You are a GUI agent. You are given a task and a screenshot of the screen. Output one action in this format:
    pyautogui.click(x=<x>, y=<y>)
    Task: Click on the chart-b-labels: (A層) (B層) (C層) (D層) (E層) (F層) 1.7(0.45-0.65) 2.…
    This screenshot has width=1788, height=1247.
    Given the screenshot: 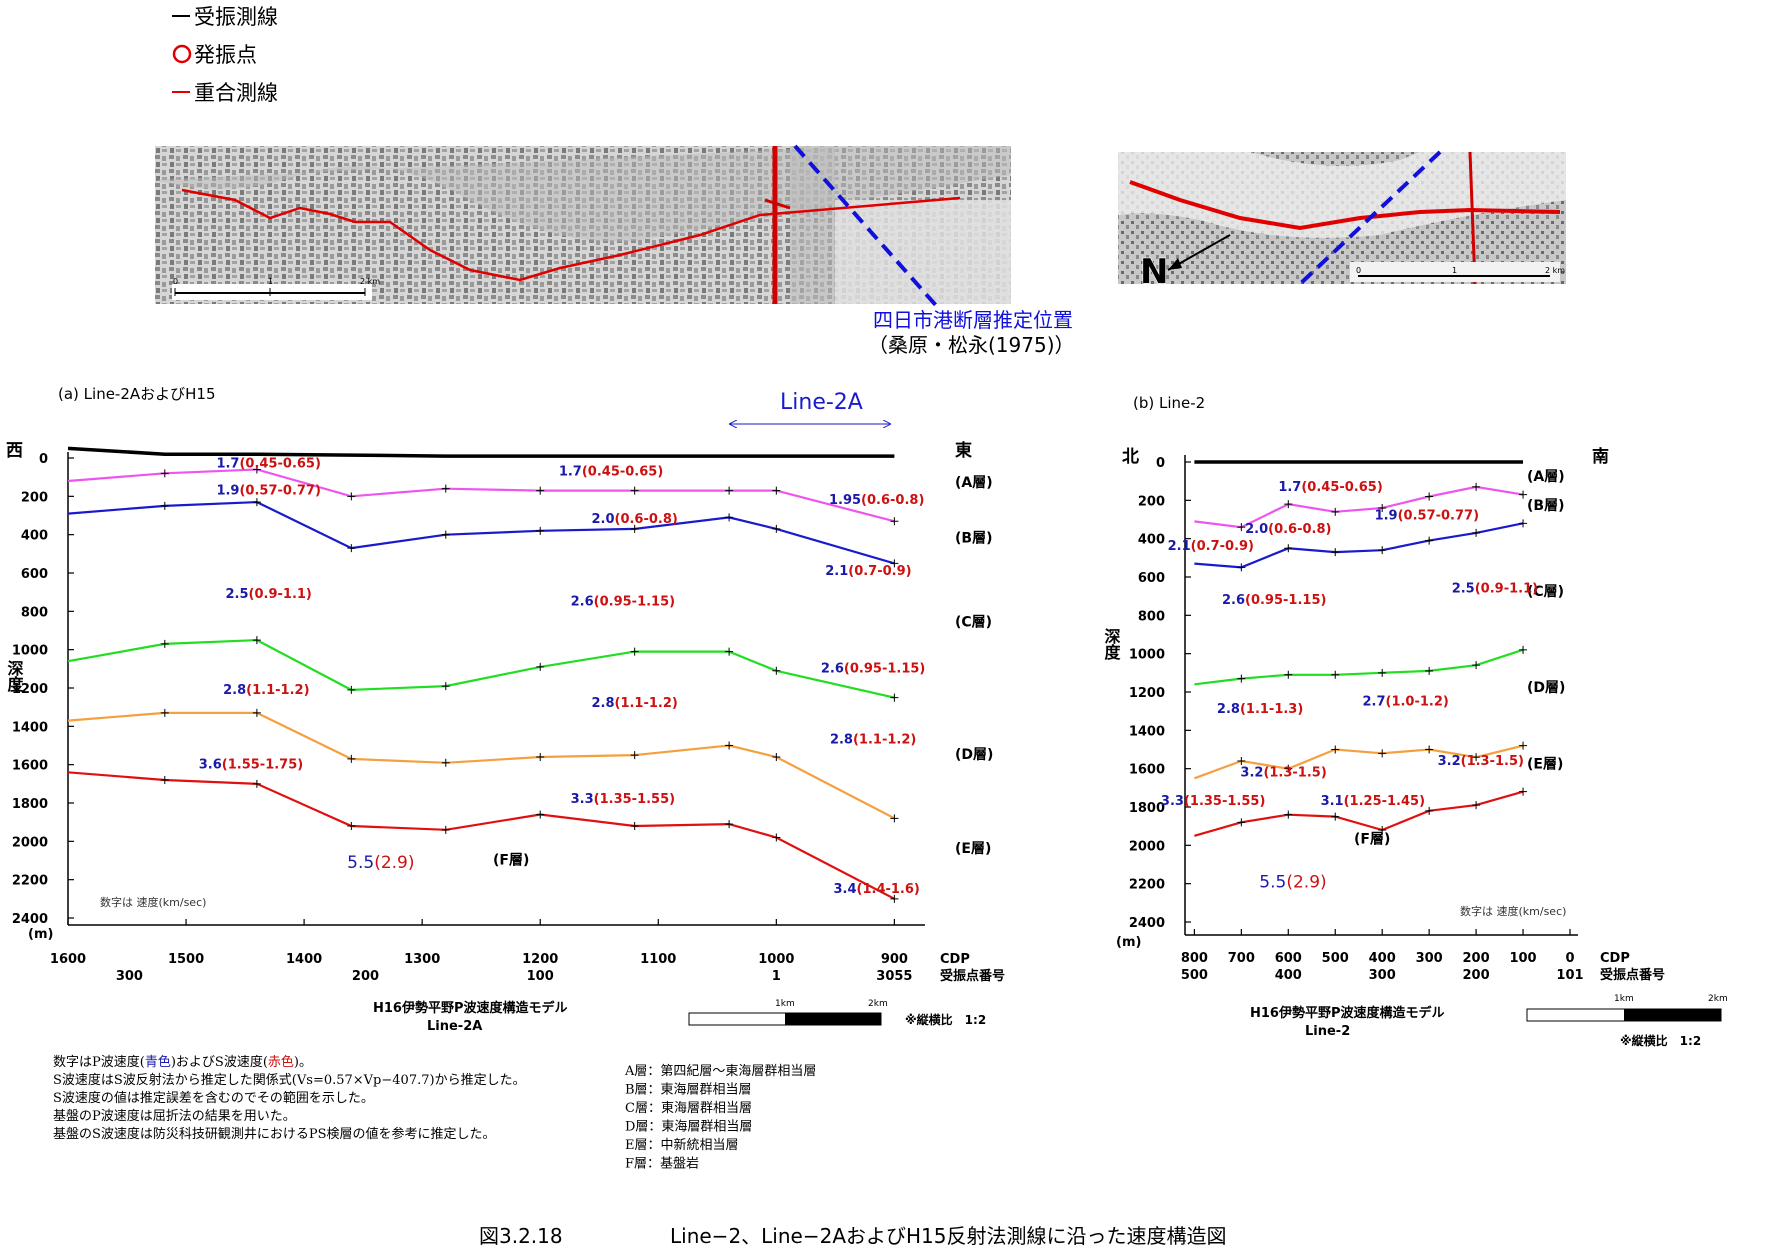 What is the action you would take?
    pyautogui.click(x=1363, y=680)
    